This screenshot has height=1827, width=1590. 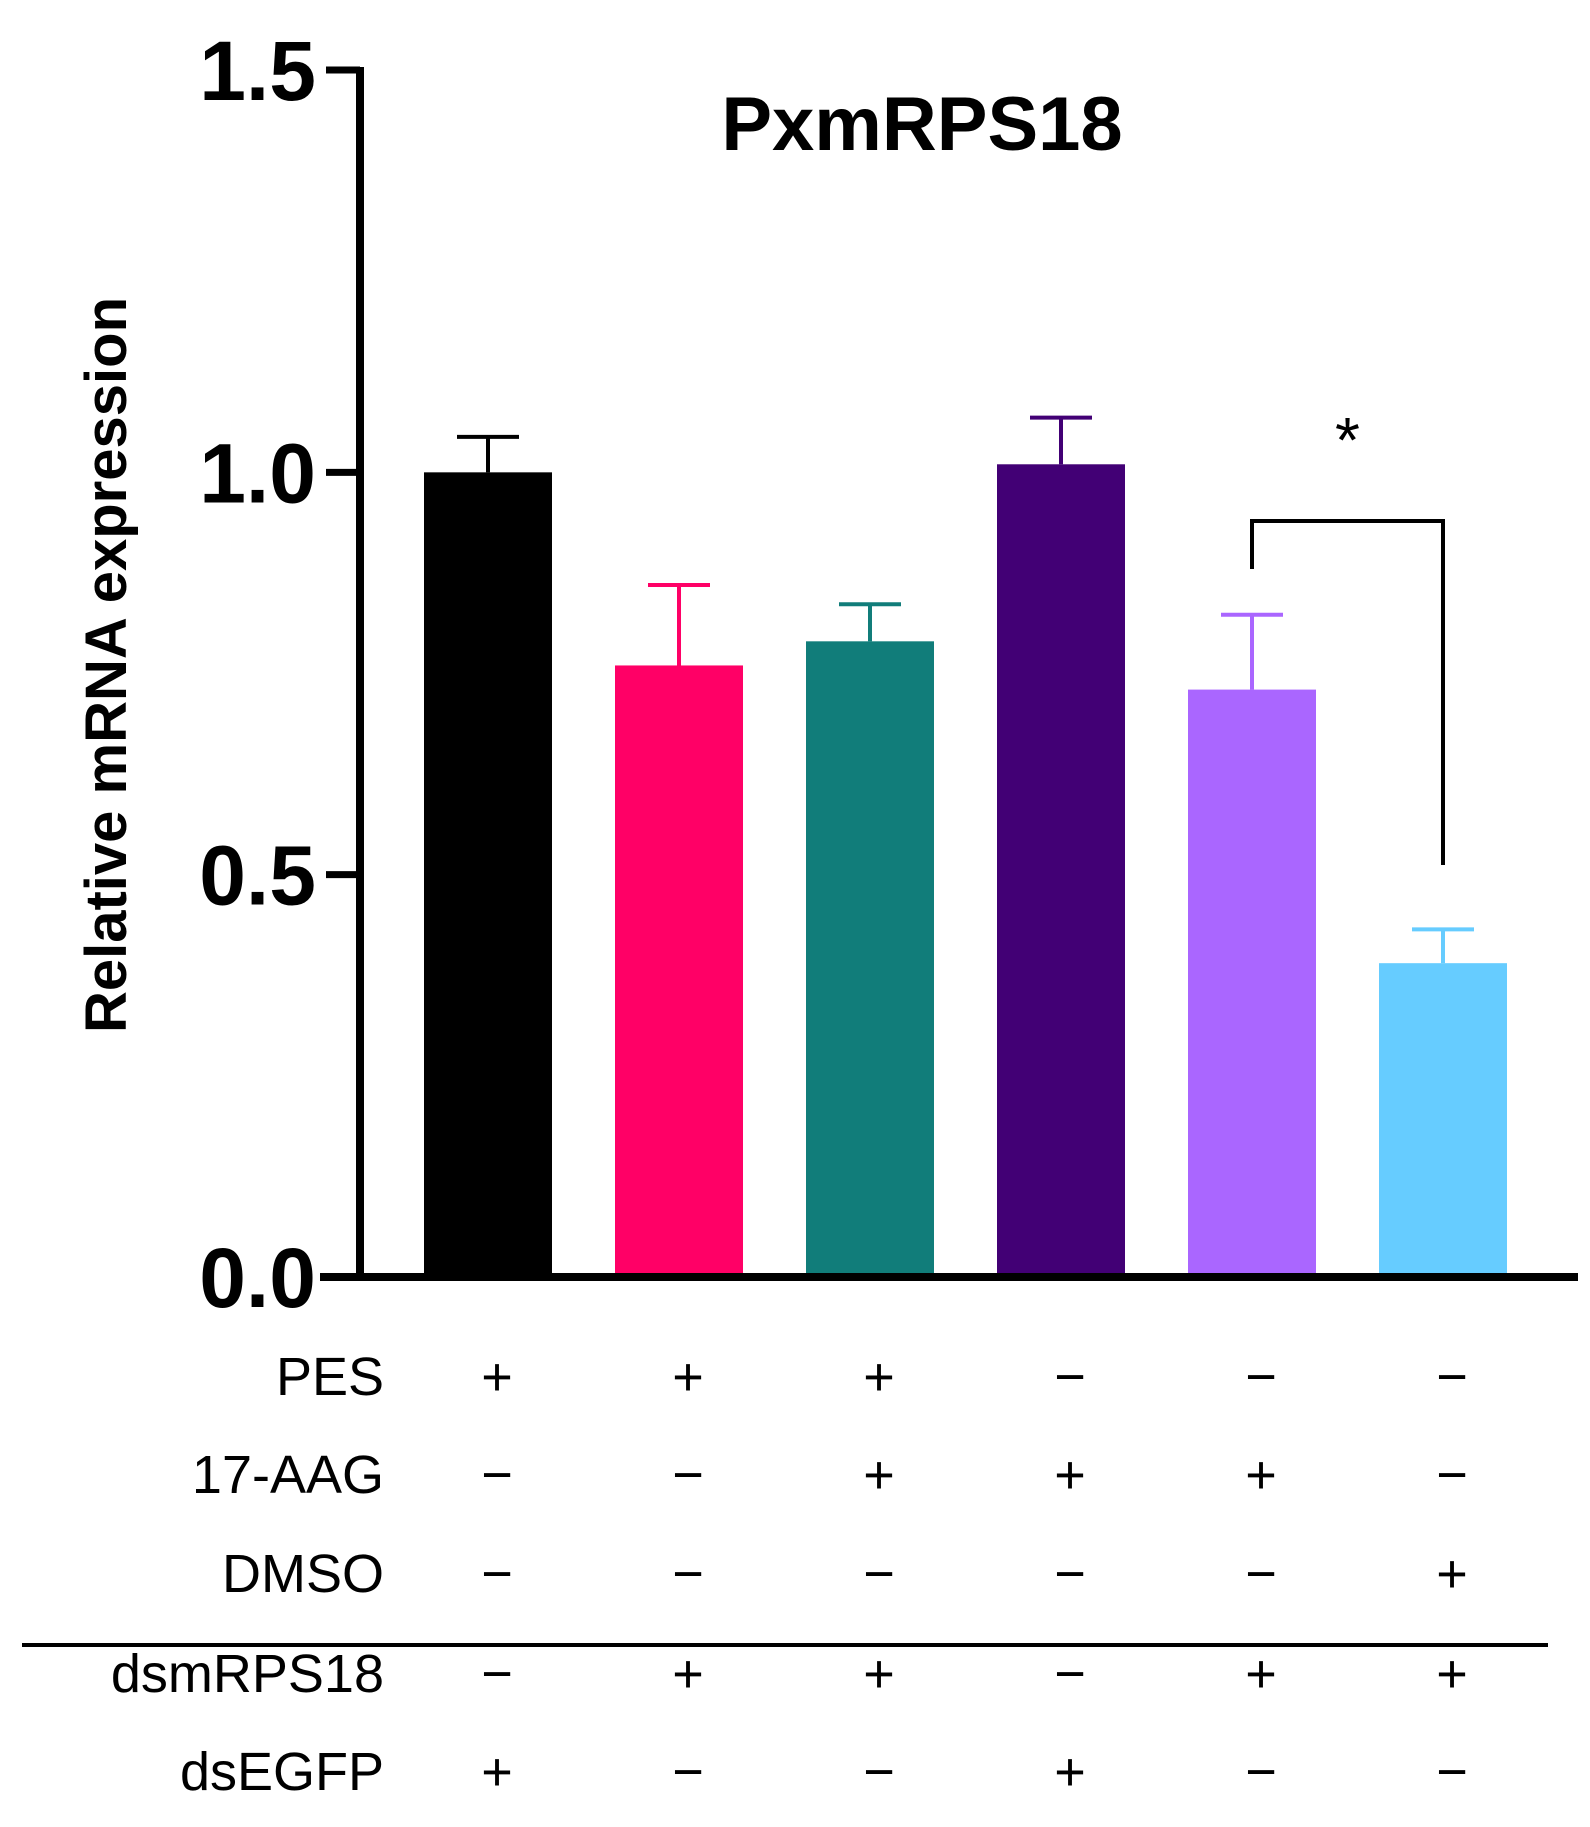 What do you see at coordinates (257, 1278) in the screenshot?
I see `y-tick-label-0: 0.0` at bounding box center [257, 1278].